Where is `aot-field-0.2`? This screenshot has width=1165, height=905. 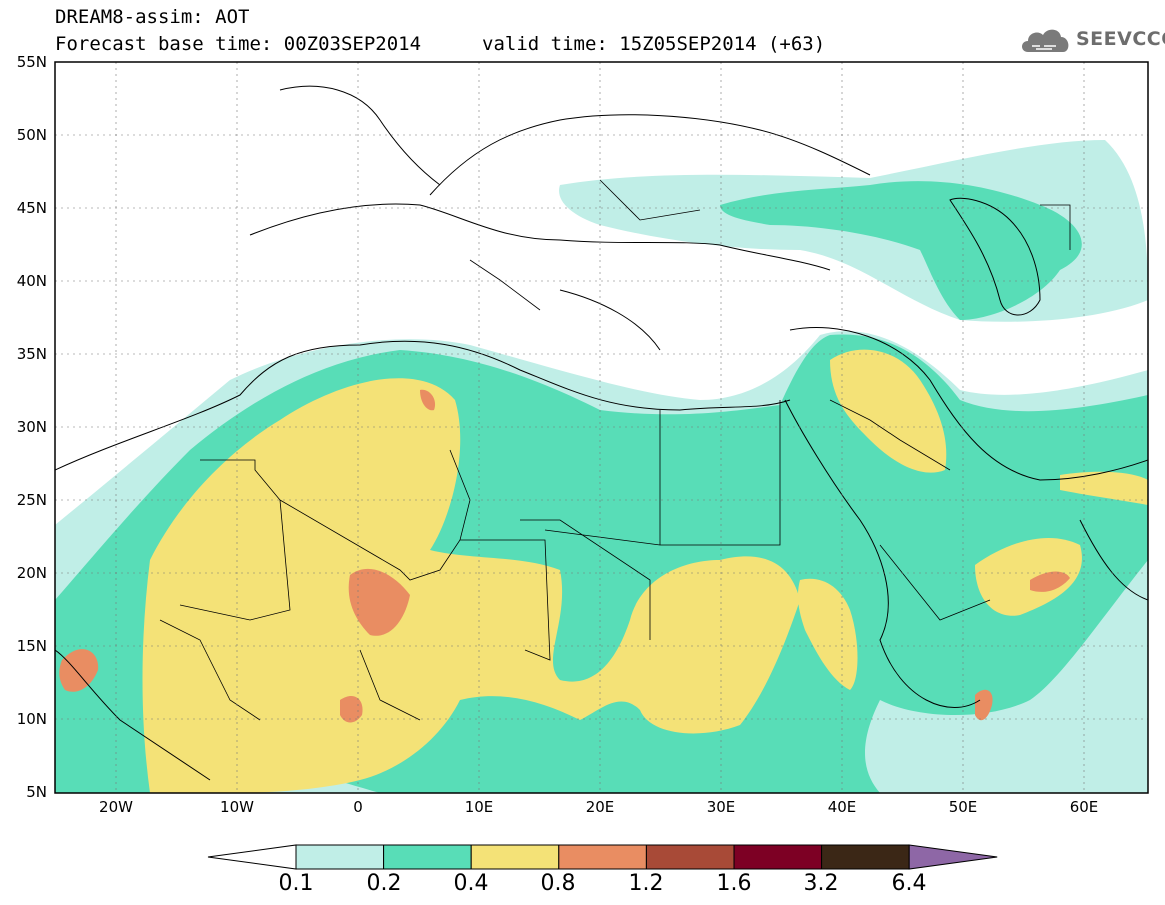
aot-field-0.2 is located at coordinates (901, 250).